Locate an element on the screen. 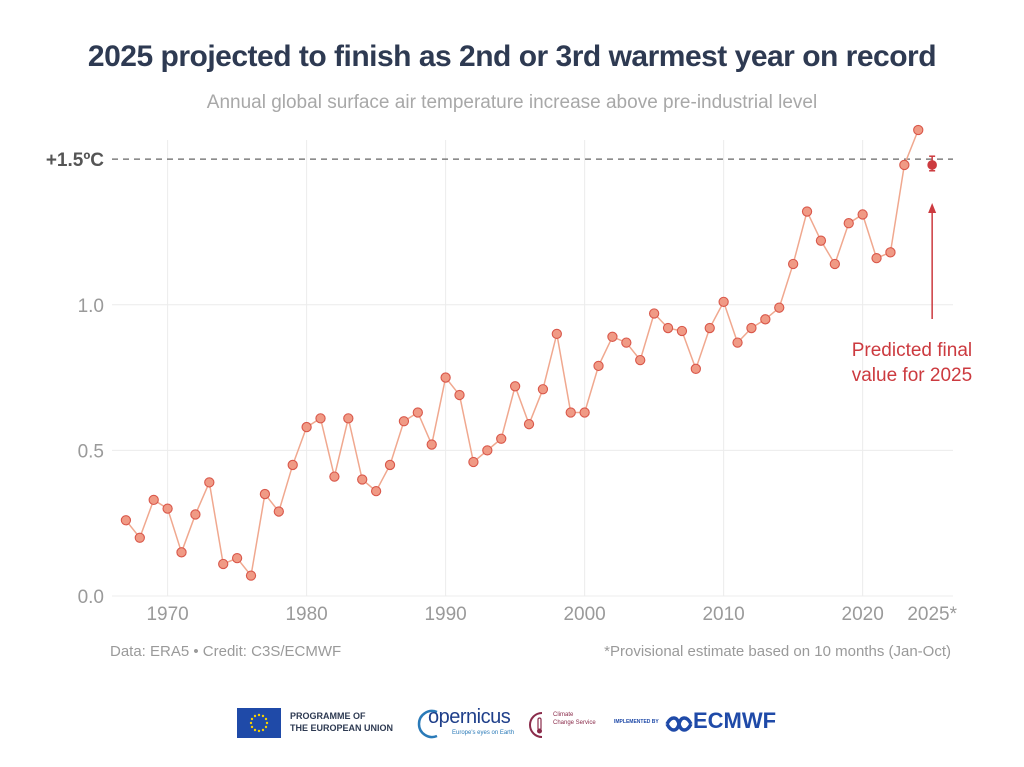  prediction-point is located at coordinates (932, 165).